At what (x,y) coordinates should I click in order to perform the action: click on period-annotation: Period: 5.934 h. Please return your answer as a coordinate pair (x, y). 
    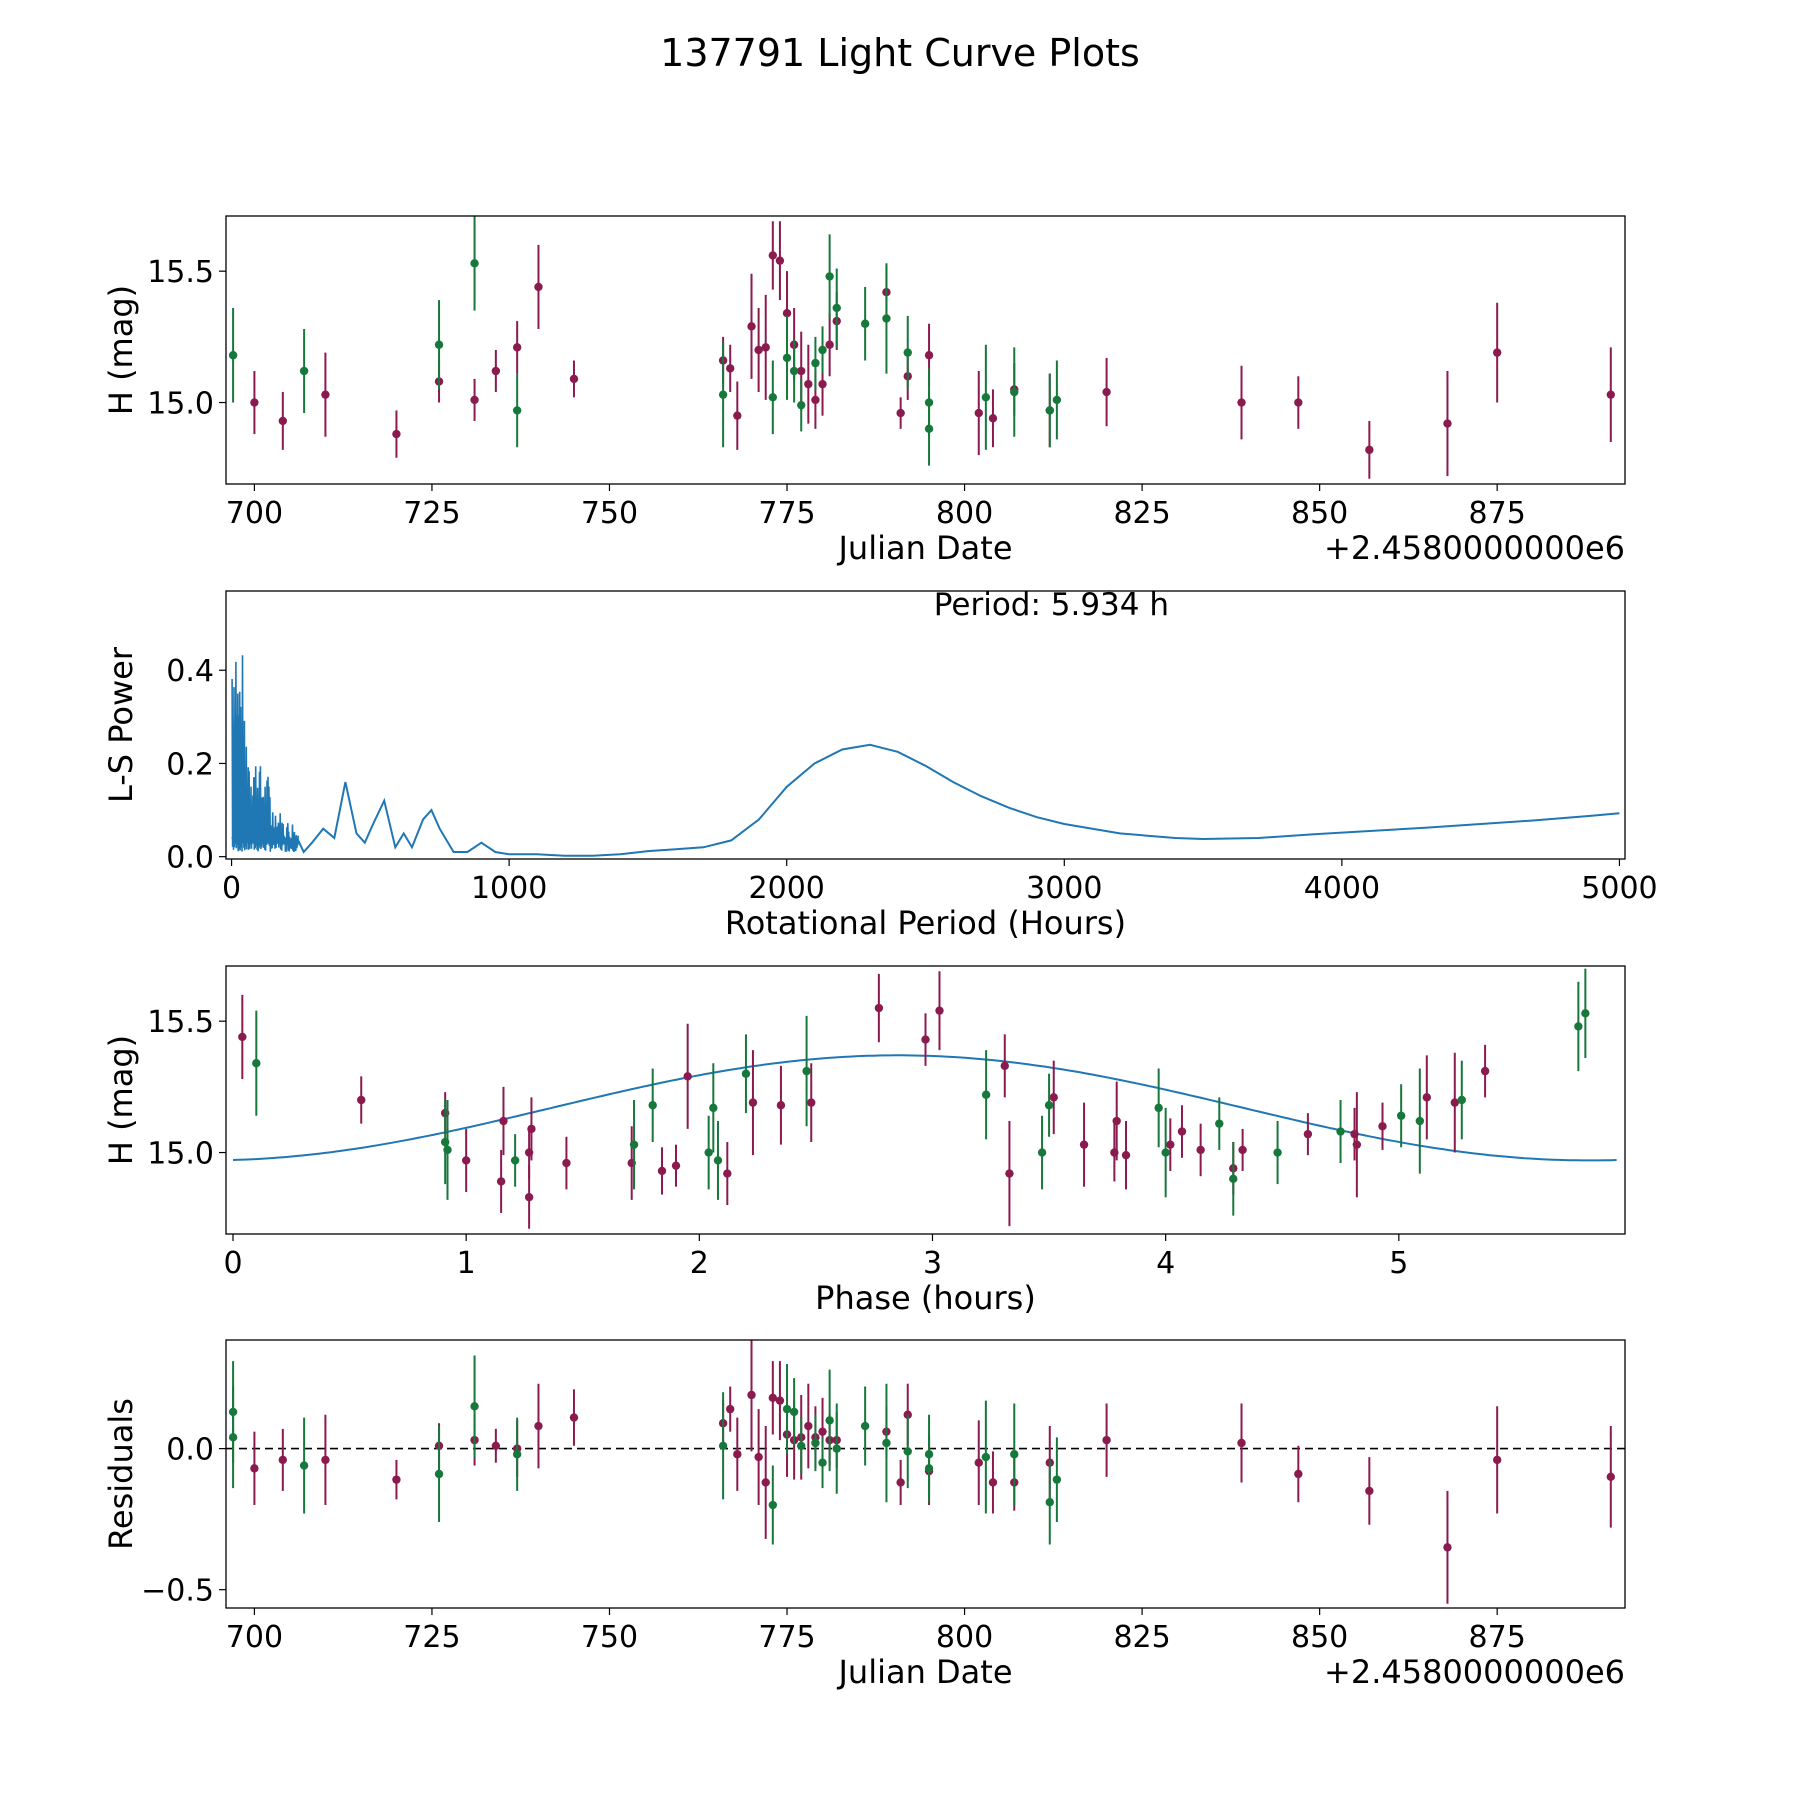
    Looking at the image, I should click on (1051, 605).